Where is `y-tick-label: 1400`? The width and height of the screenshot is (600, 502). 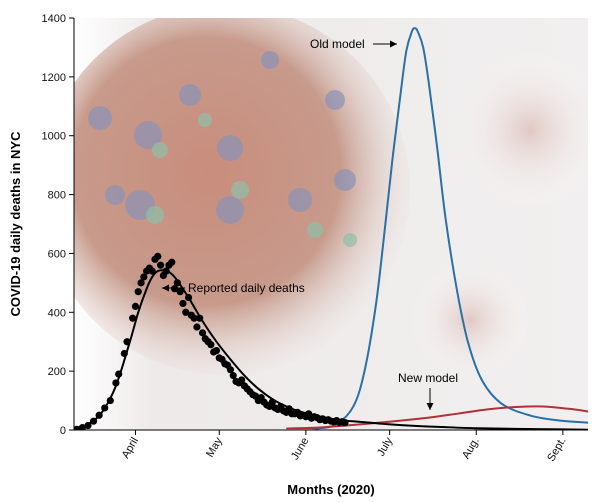 y-tick-label: 1400 is located at coordinates (54, 19).